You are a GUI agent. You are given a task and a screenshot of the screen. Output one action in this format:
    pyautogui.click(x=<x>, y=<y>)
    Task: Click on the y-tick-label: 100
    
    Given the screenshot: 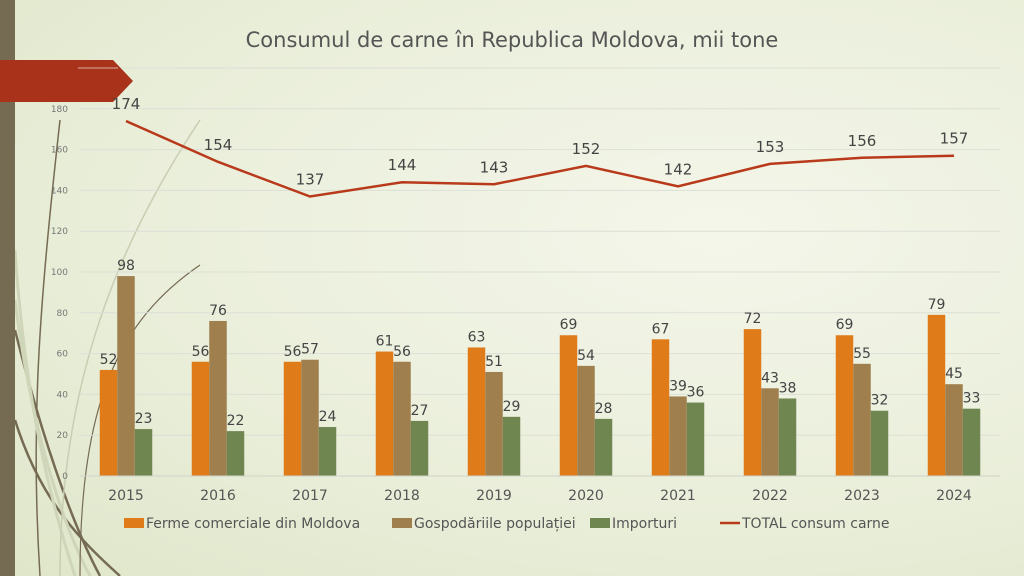 What is the action you would take?
    pyautogui.click(x=59, y=273)
    